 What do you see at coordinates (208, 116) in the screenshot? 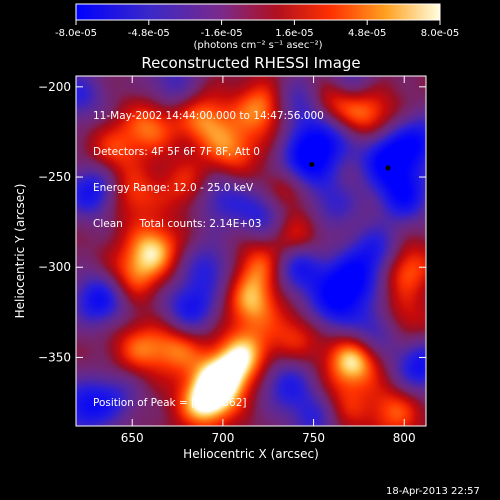
I see `time-range-text: 11-May-2002 14:44:00.000 to 14:47:56.000` at bounding box center [208, 116].